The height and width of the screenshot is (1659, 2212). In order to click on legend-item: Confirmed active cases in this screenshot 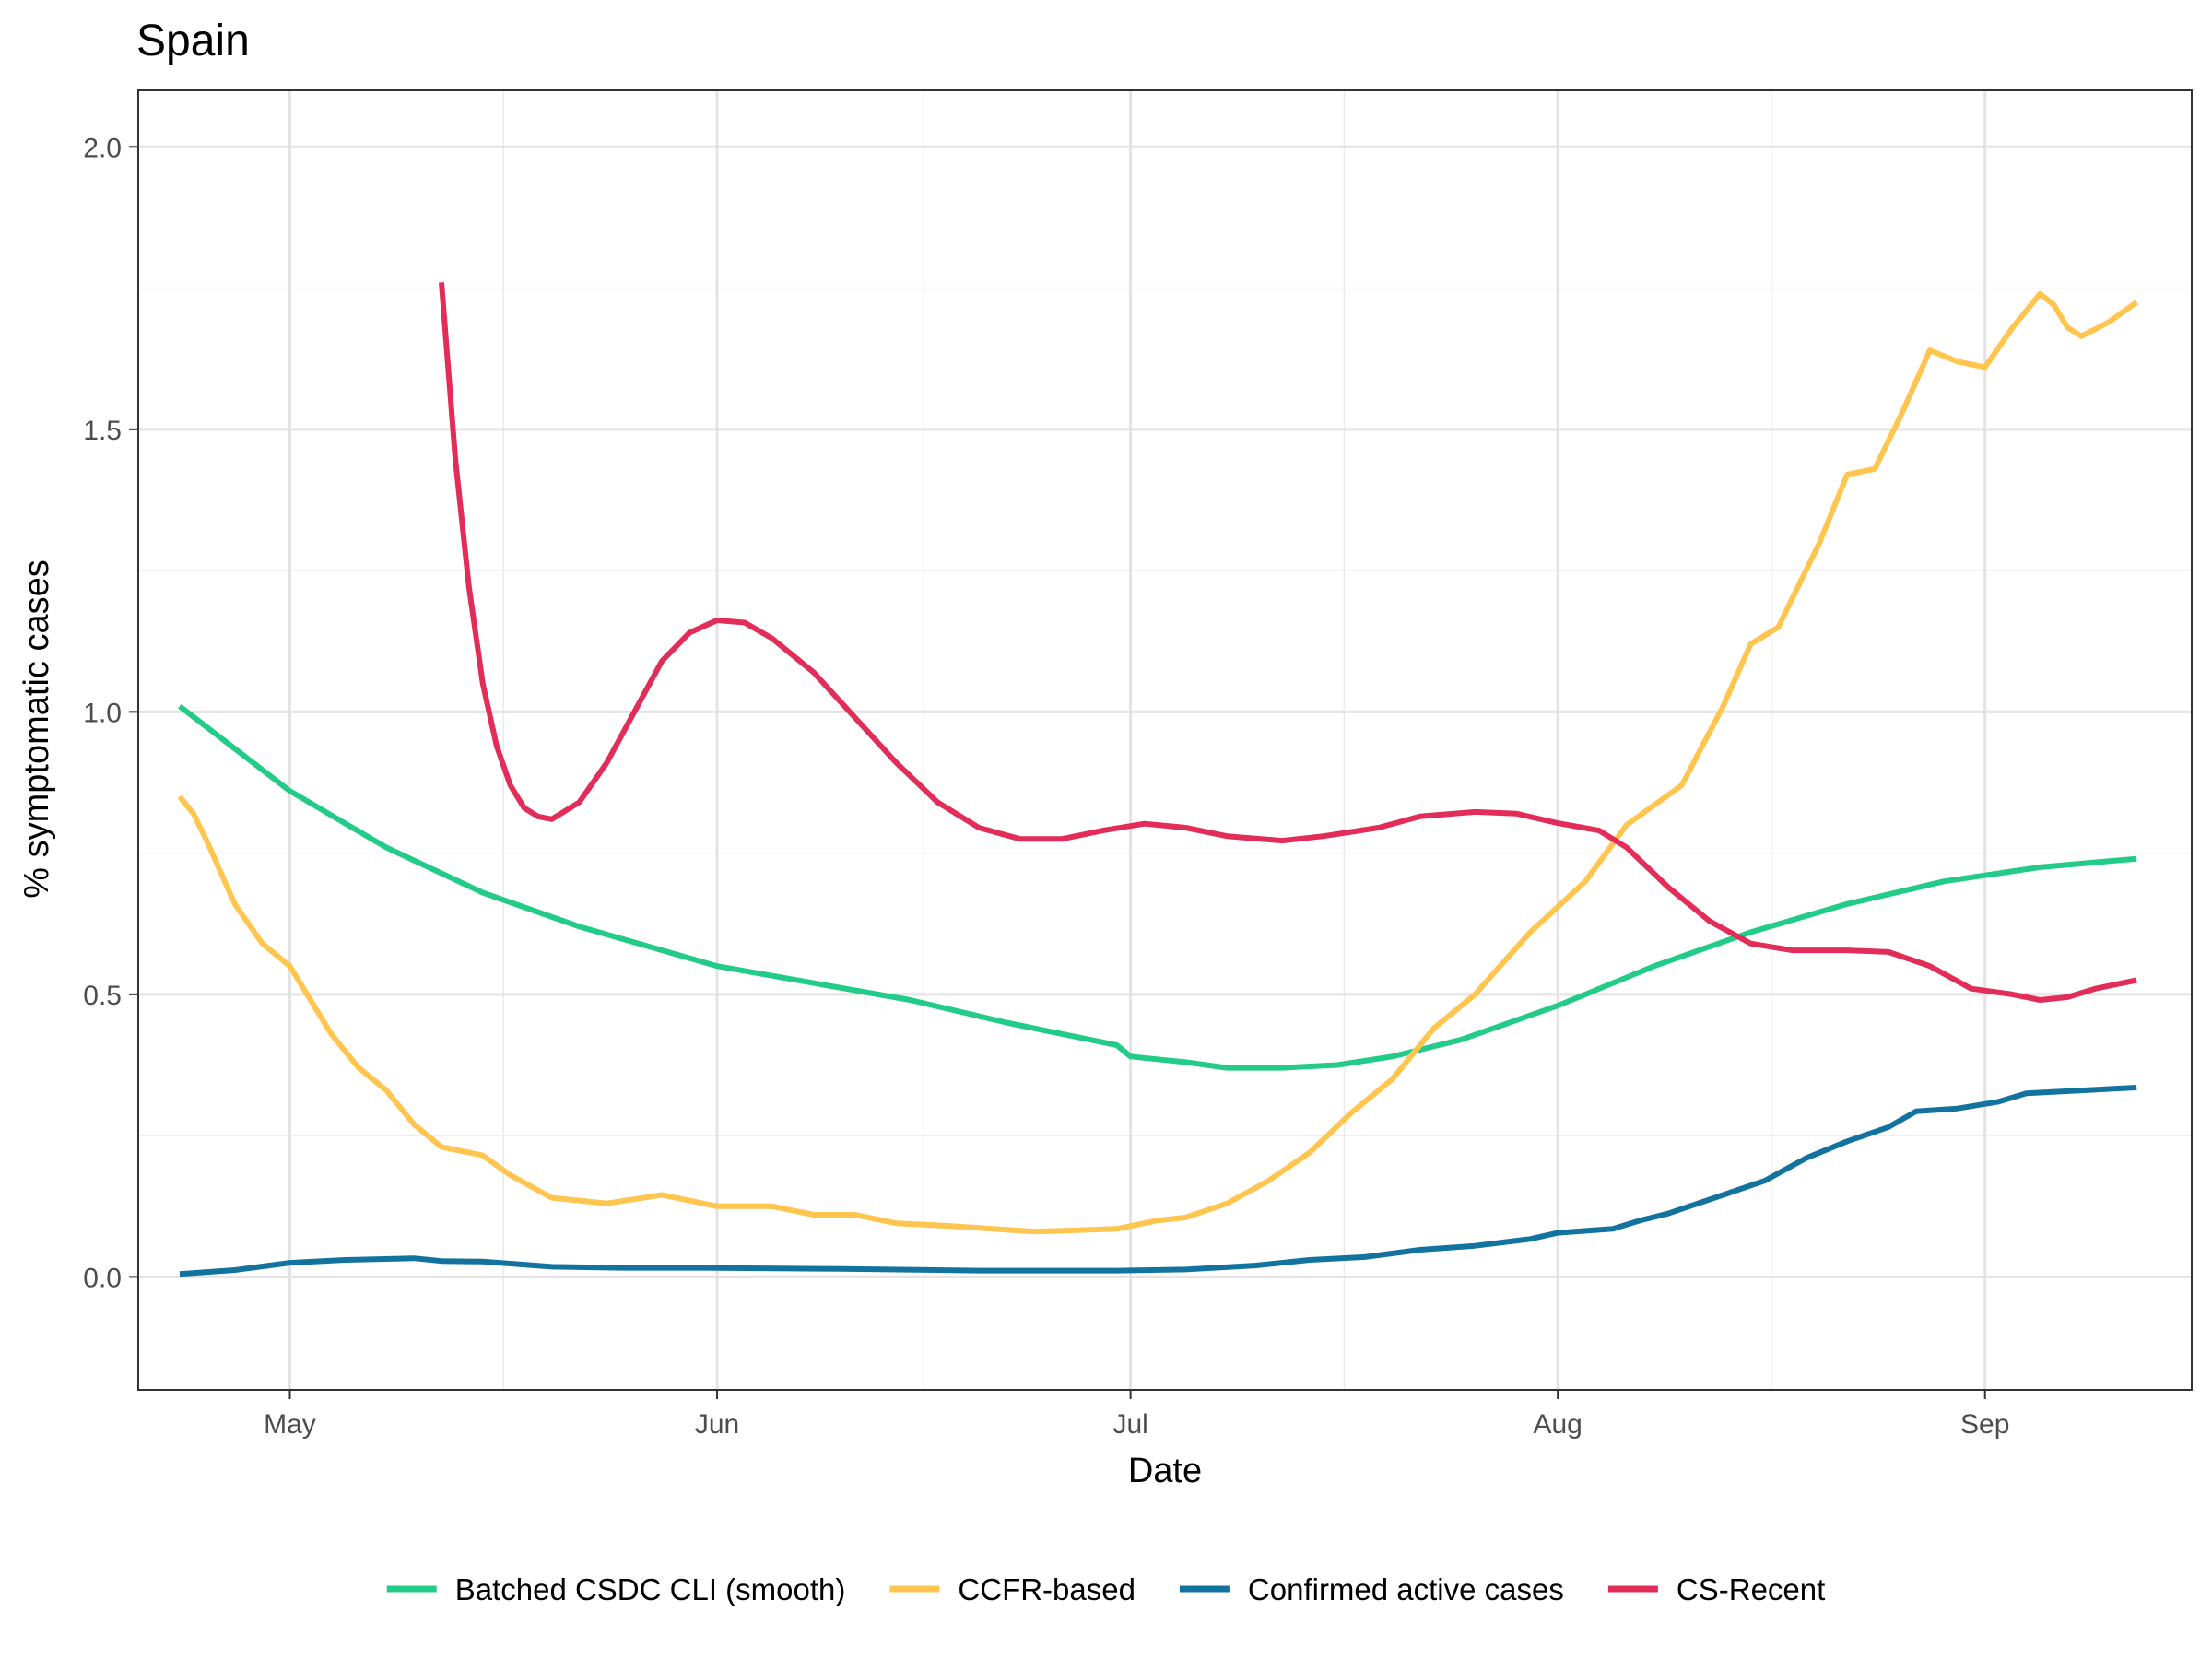, I will do `click(1371, 1589)`.